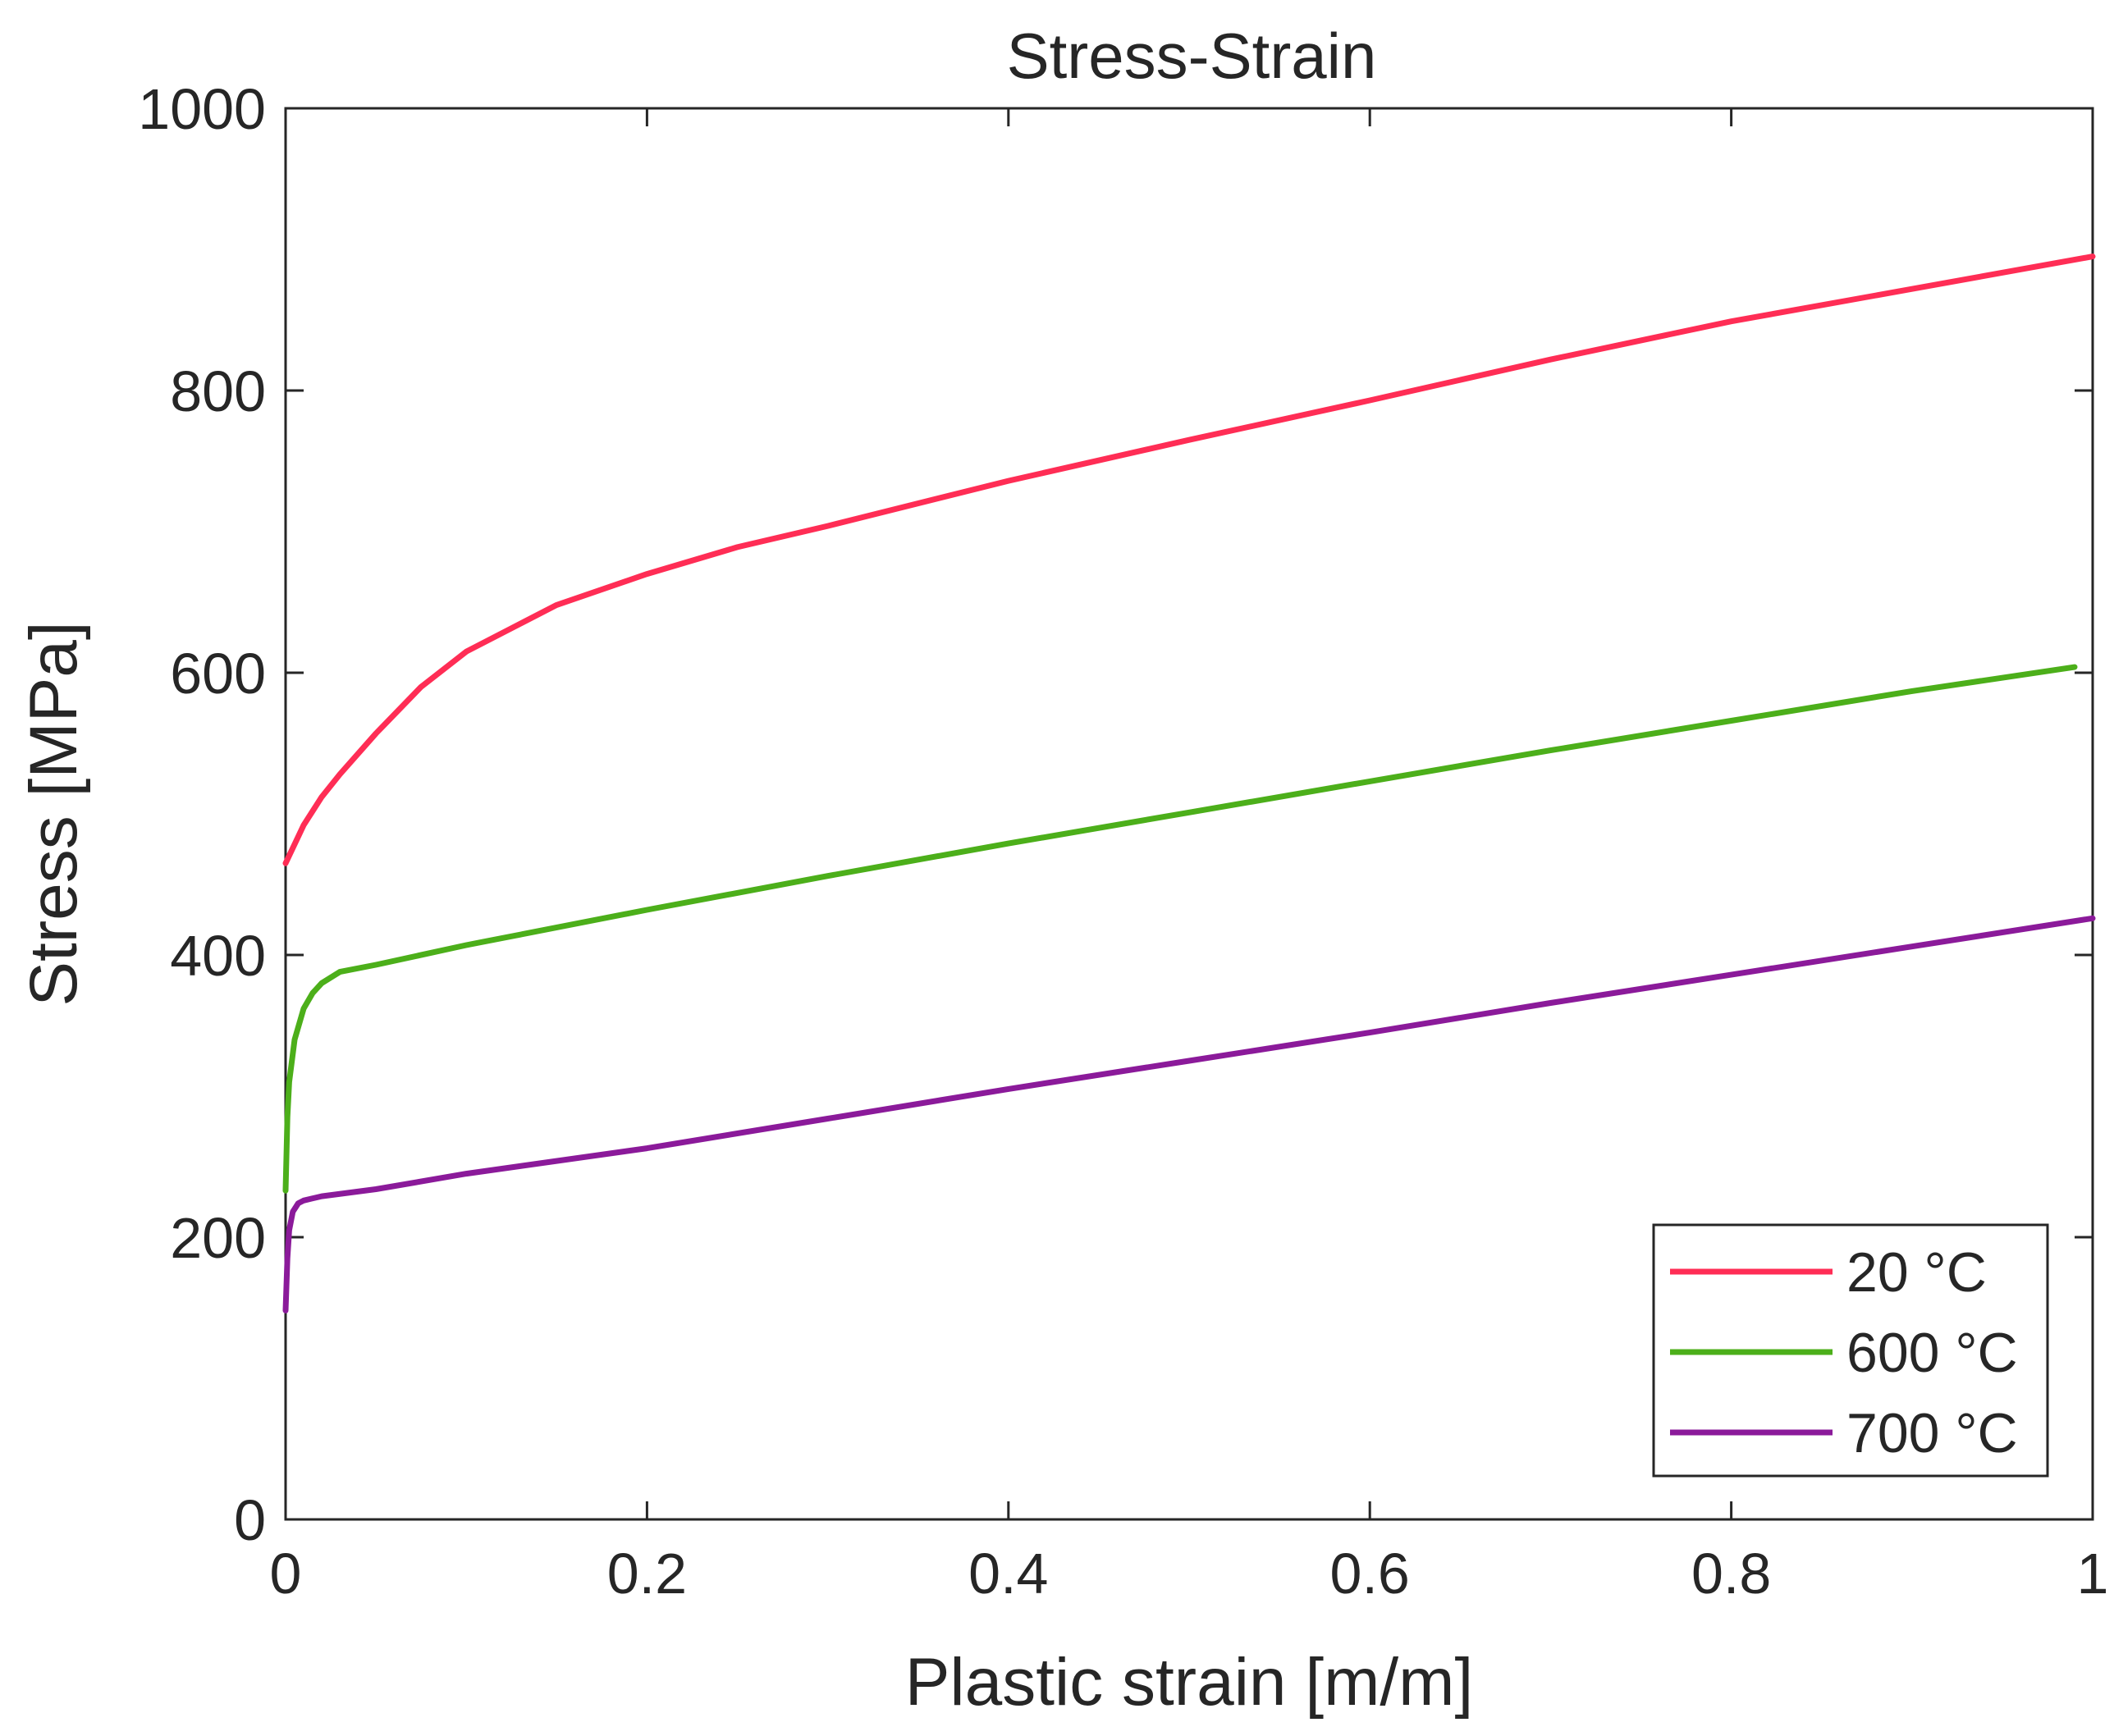  I want to click on y-axis-label: Stress [MPa], so click(53, 813).